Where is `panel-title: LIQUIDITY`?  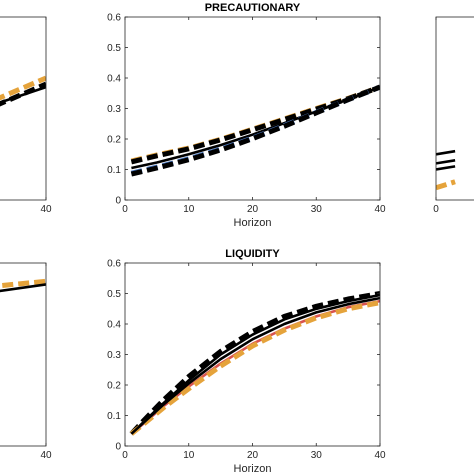 panel-title: LIQUIDITY is located at coordinates (252, 254).